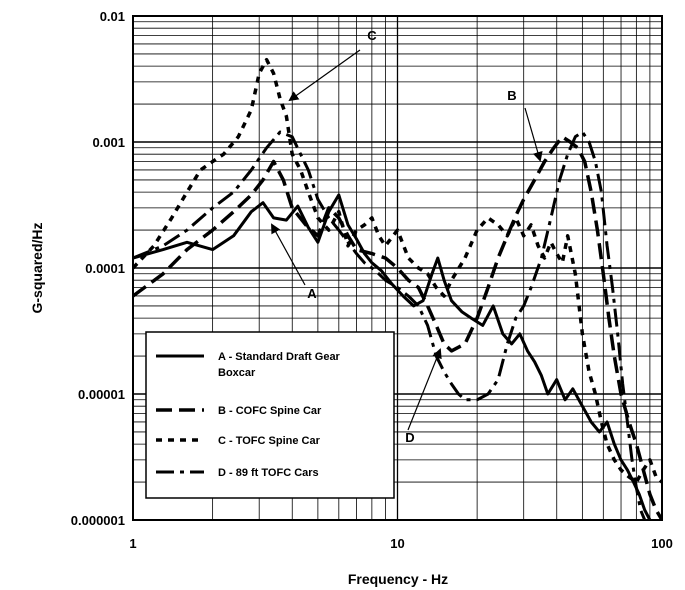  I want to click on legend-entry-d: D - 89 ft TOFC Cars, so click(268, 473).